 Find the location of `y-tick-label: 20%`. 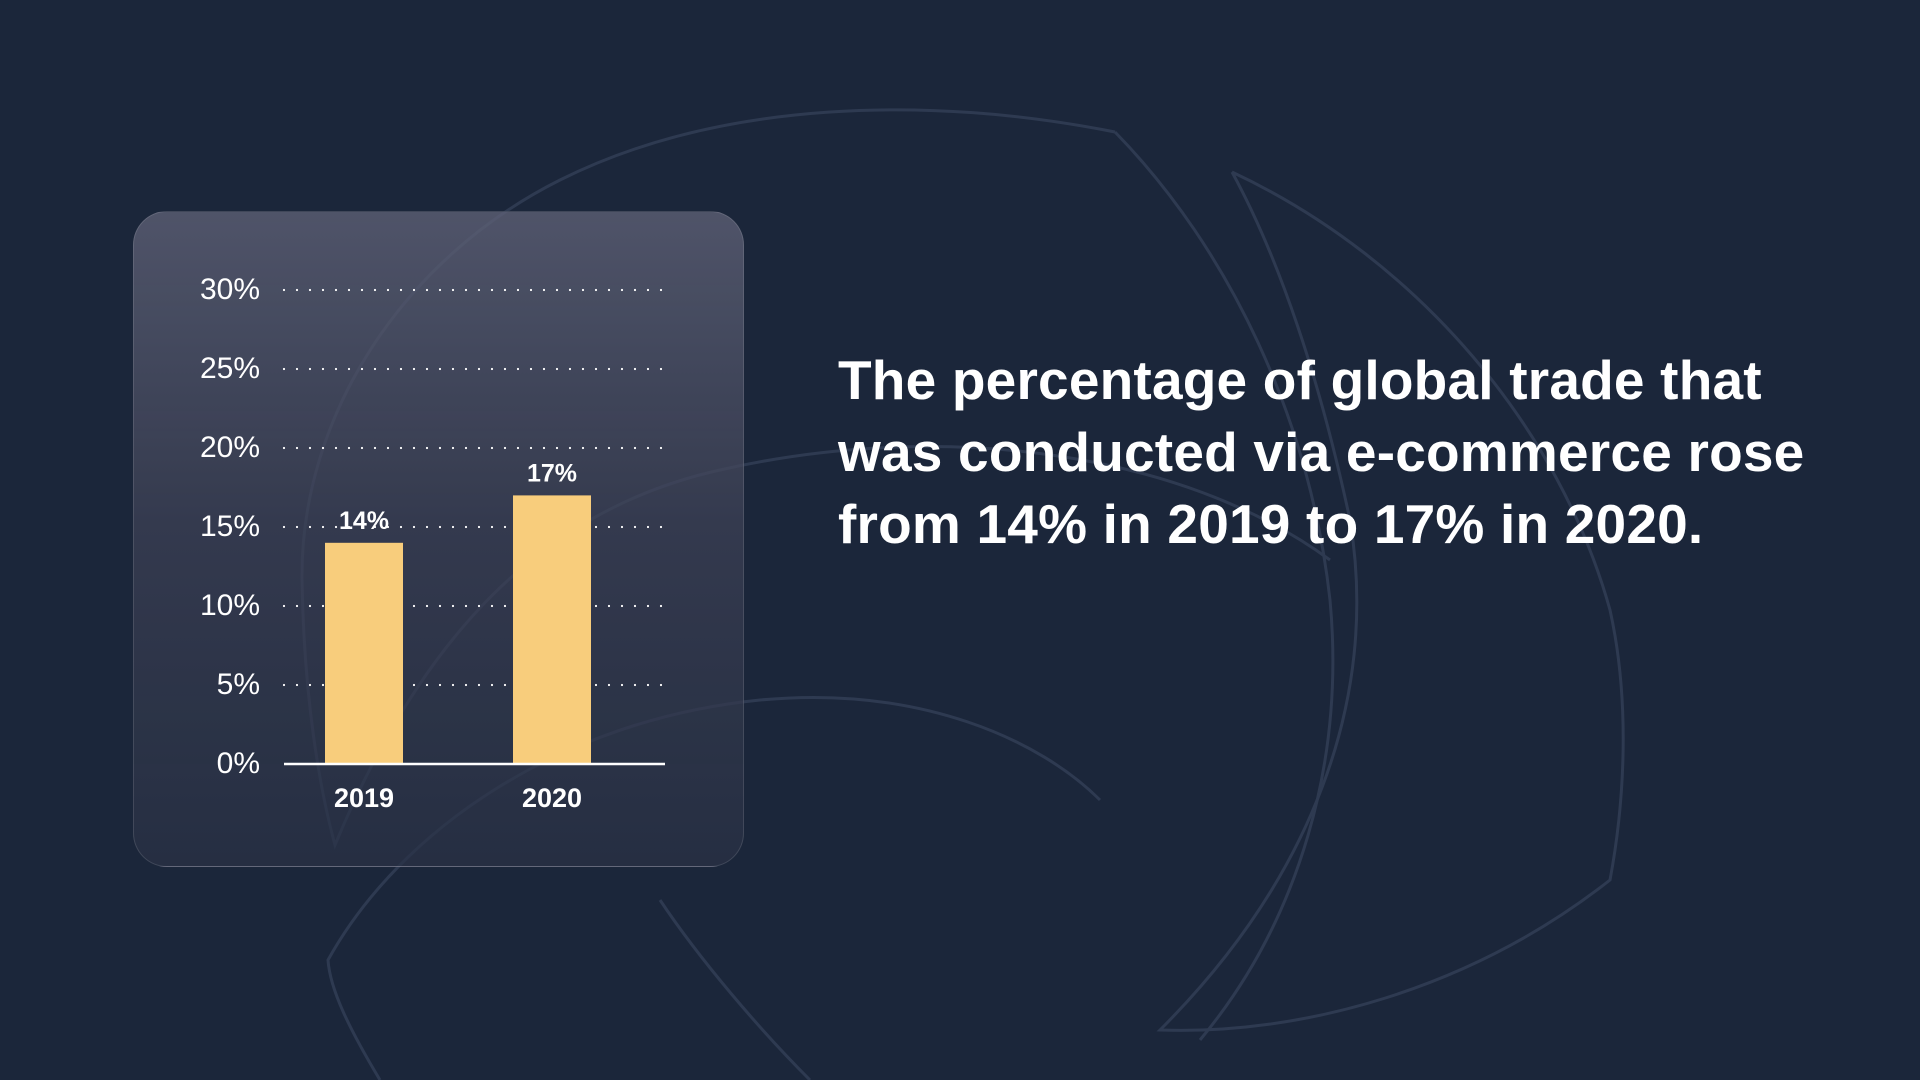

y-tick-label: 20% is located at coordinates (230, 447).